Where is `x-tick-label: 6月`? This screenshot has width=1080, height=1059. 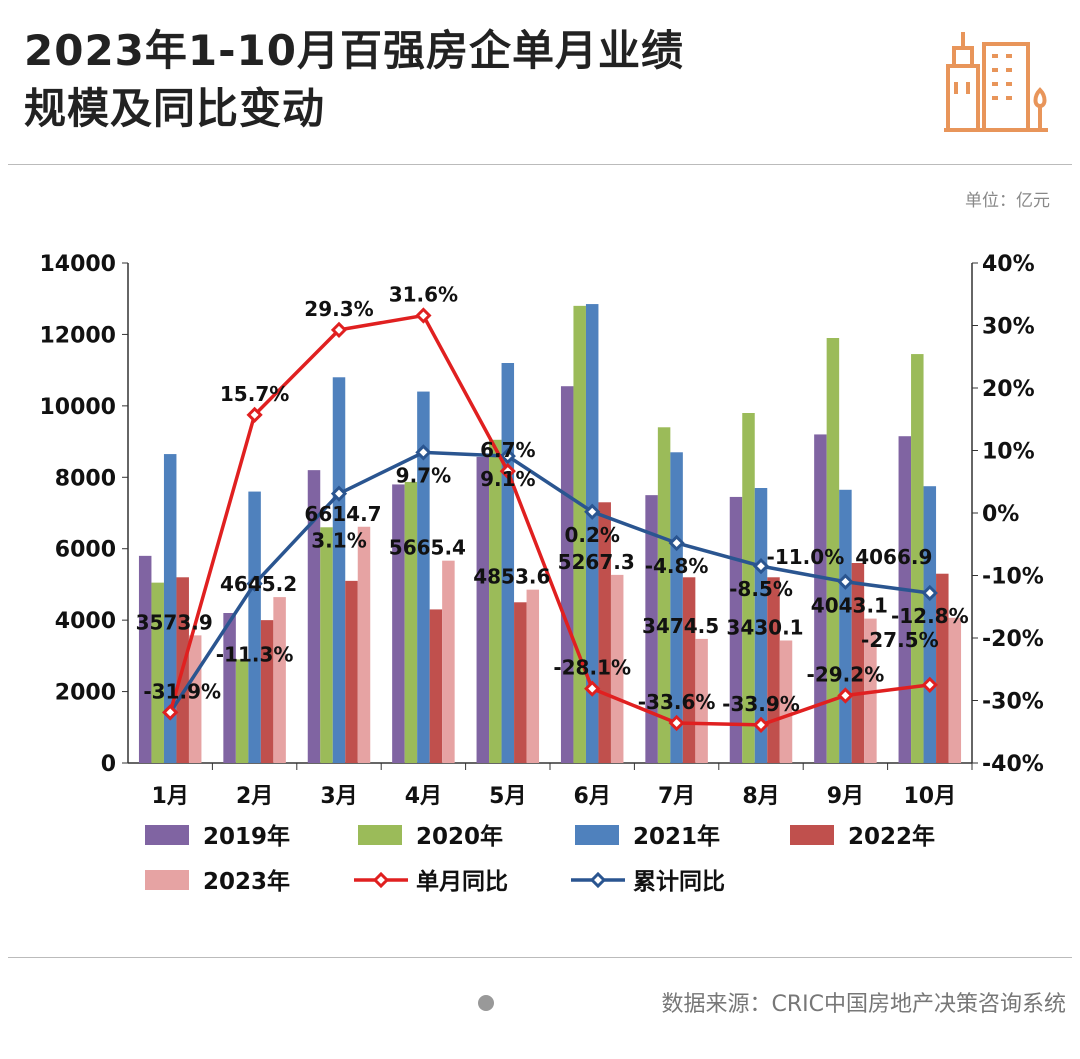 x-tick-label: 6月 is located at coordinates (592, 796).